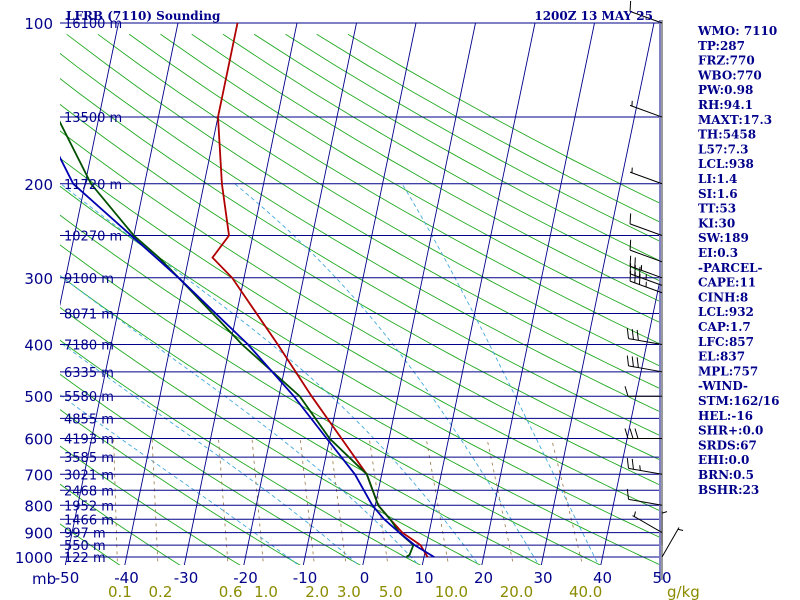 Image resolution: width=800 pixels, height=600 pixels. Describe the element at coordinates (718, 253) in the screenshot. I see `index-entry: EI:0.3` at that location.